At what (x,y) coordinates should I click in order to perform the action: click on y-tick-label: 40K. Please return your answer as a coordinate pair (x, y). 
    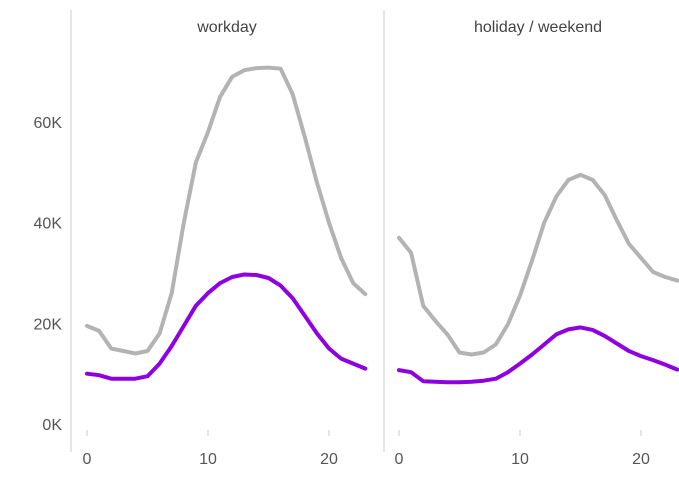
    Looking at the image, I should click on (48, 224).